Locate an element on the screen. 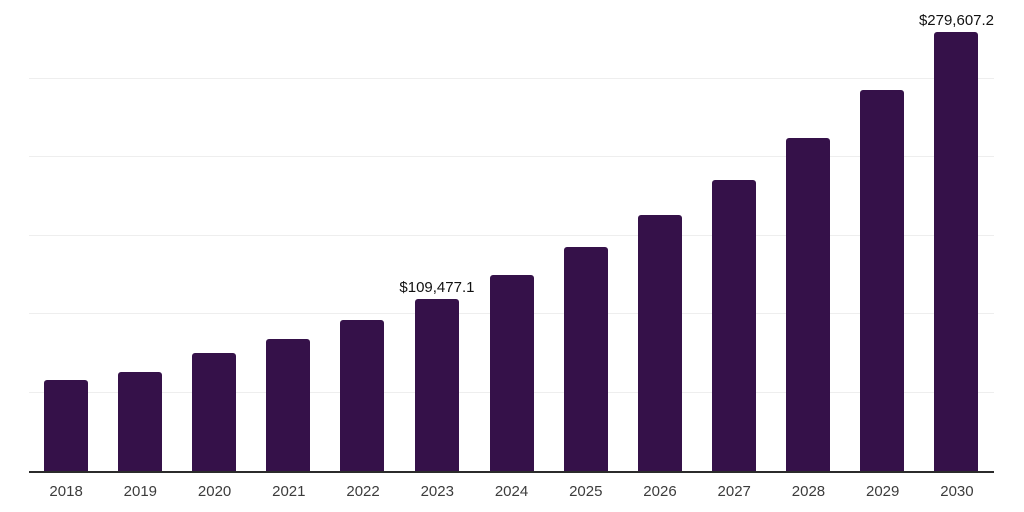 This screenshot has height=512, width=1024. x-tick-label-2024: 2024 is located at coordinates (511, 491).